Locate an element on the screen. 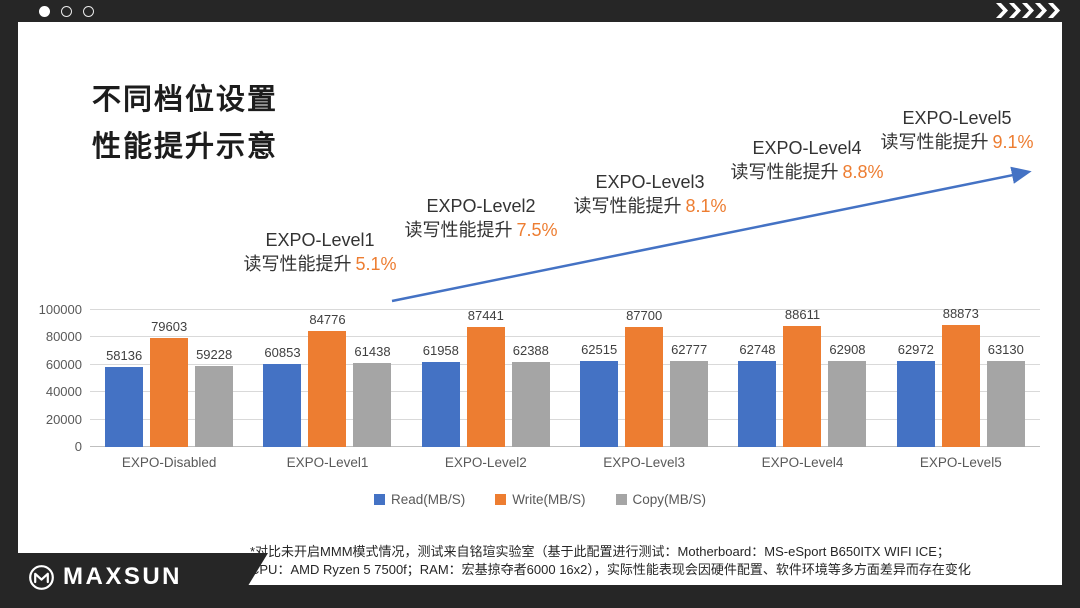 The image size is (1080, 608). pagination-dots is located at coordinates (66, 11).